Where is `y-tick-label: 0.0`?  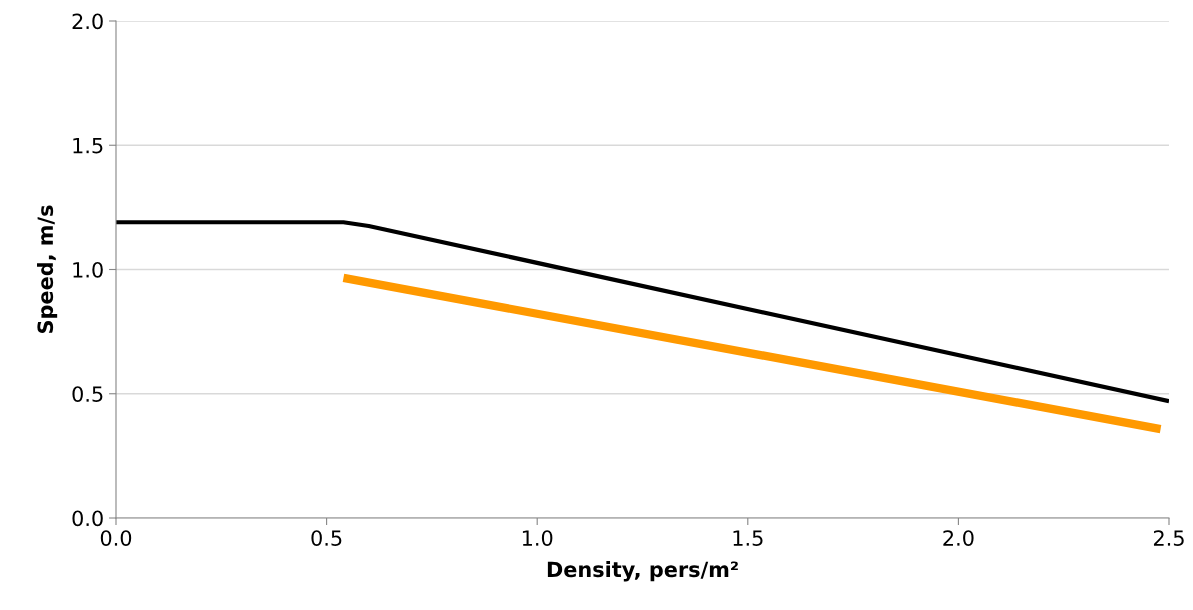 y-tick-label: 0.0 is located at coordinates (87, 518).